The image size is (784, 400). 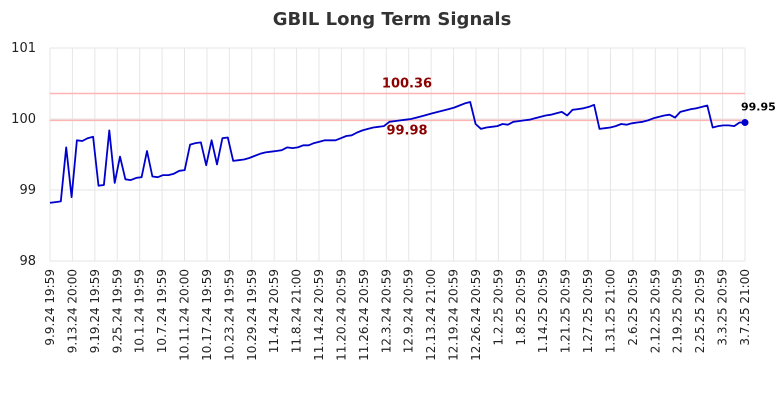 What do you see at coordinates (229, 315) in the screenshot?
I see `x-tick-label: 10.23.24 19:59` at bounding box center [229, 315].